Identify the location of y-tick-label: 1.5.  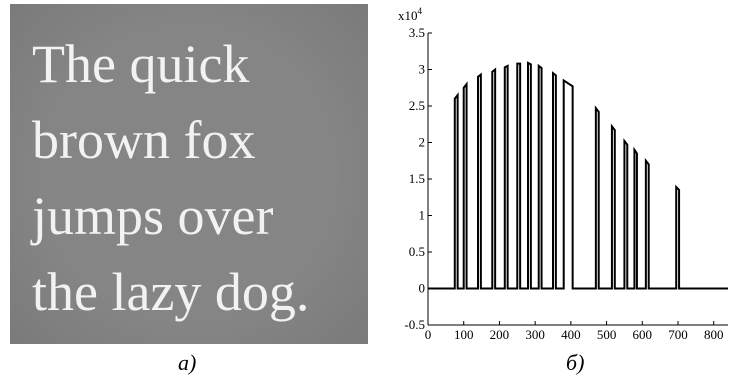
(417, 178).